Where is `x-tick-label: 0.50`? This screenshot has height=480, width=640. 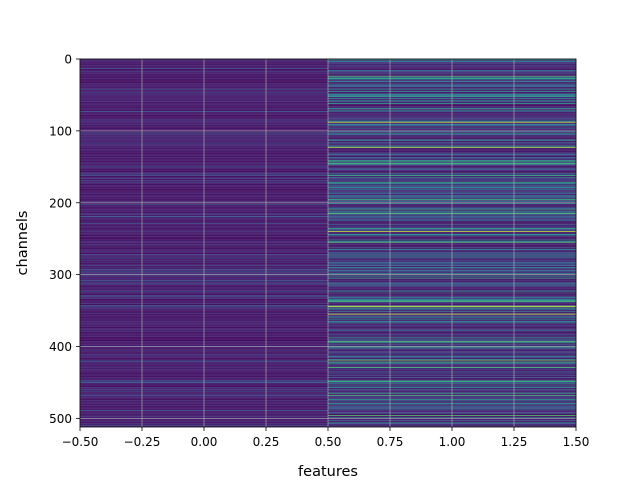
x-tick-label: 0.50 is located at coordinates (328, 442).